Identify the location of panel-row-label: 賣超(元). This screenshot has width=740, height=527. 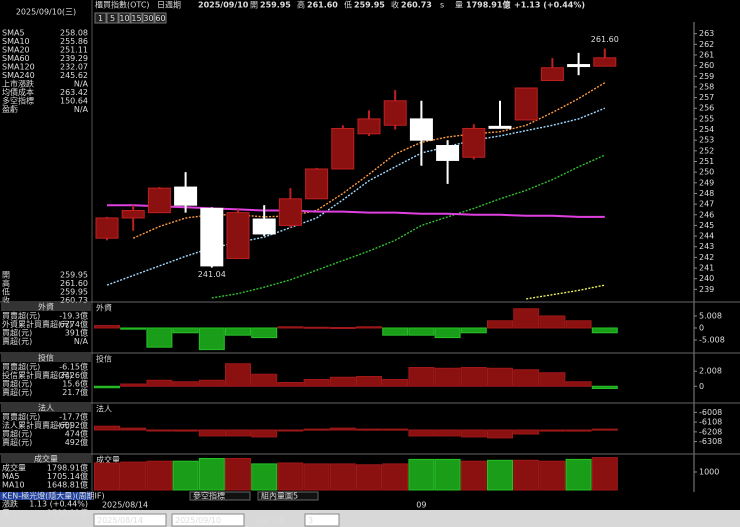
(17, 392).